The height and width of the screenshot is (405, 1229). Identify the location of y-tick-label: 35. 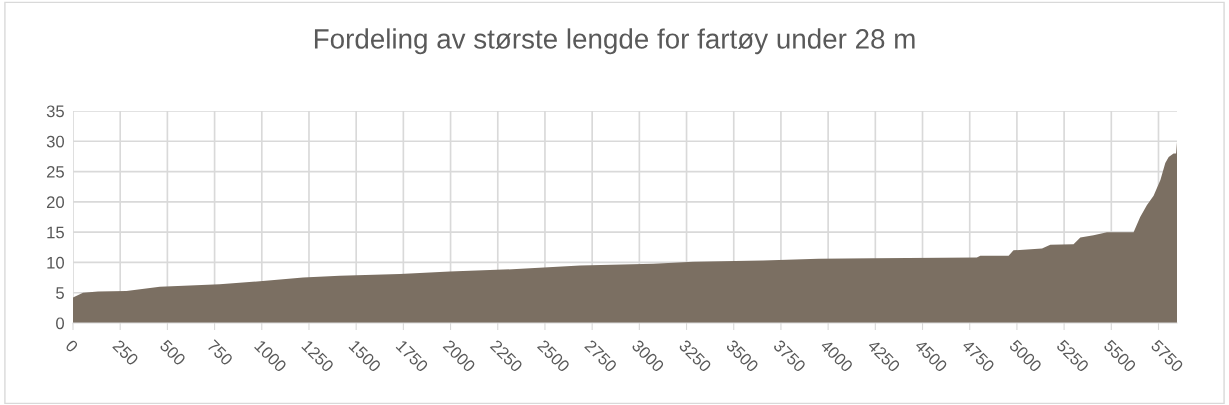
(55, 111).